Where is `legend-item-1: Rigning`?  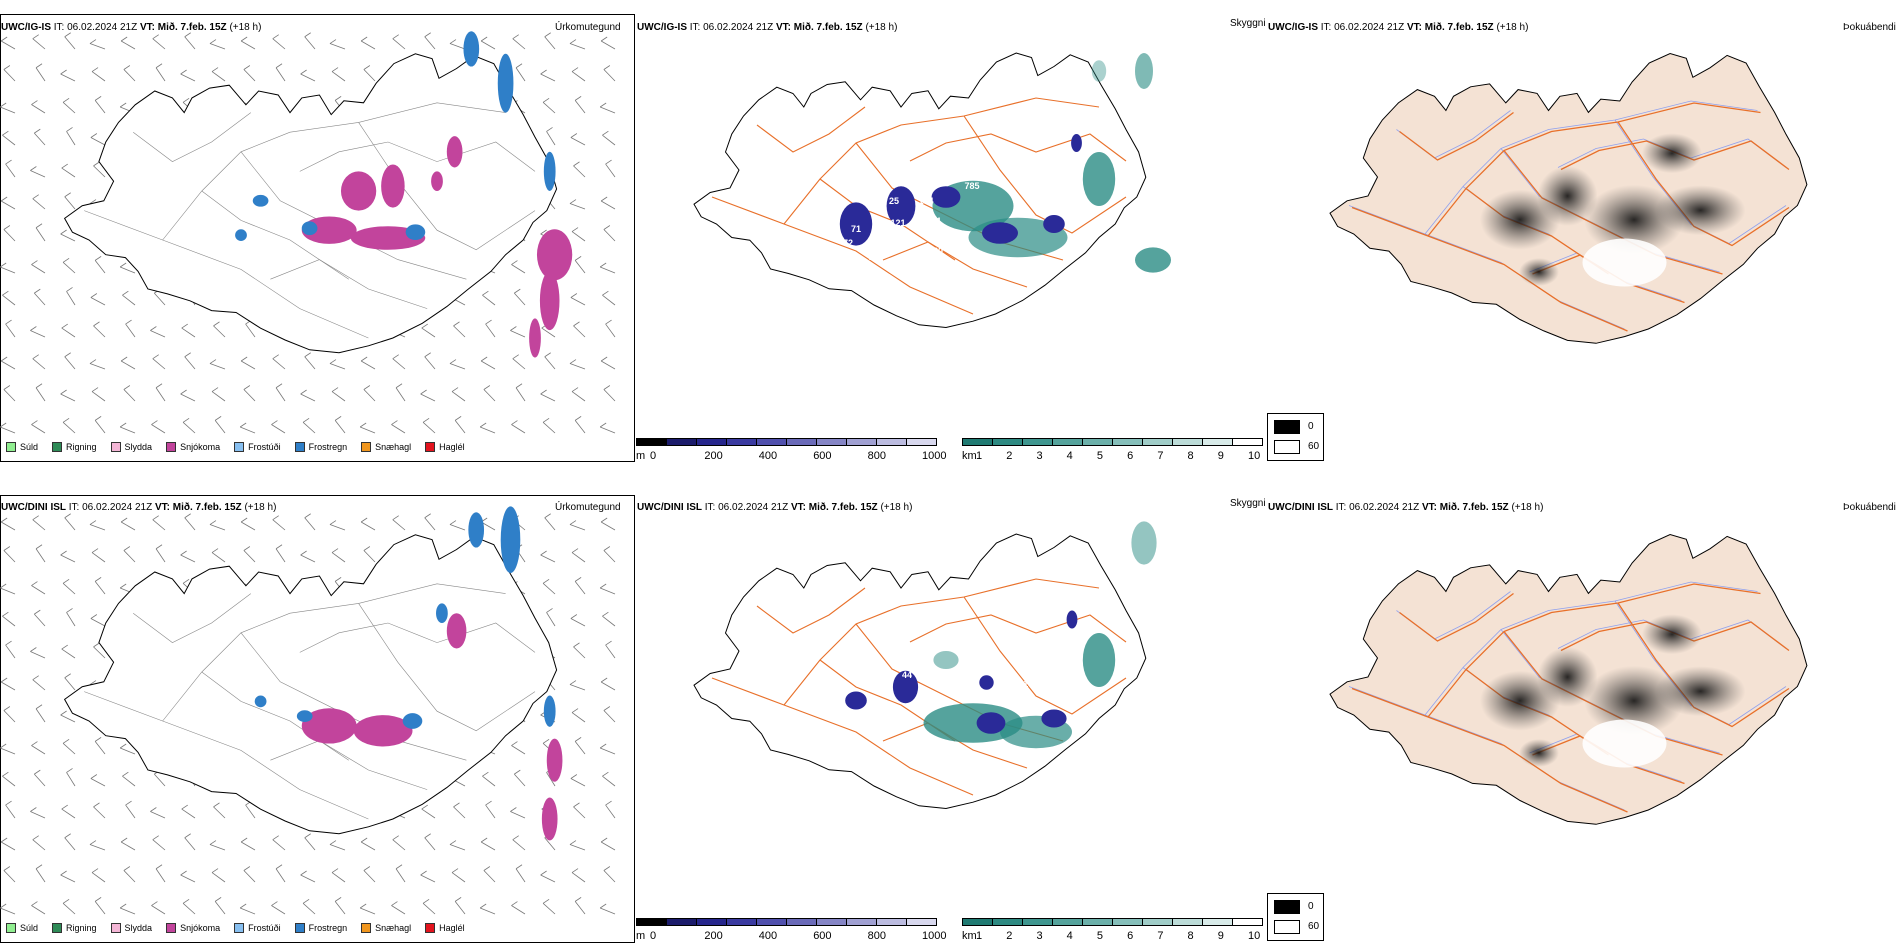 legend-item-1: Rigning is located at coordinates (74, 928).